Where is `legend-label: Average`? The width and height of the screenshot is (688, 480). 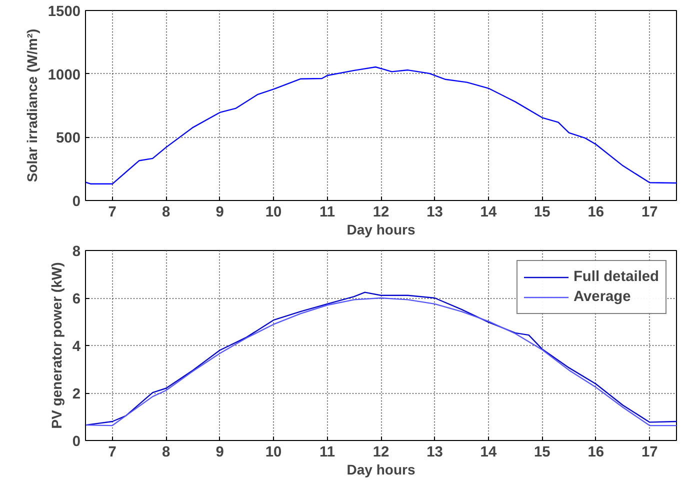 legend-label: Average is located at coordinates (602, 297).